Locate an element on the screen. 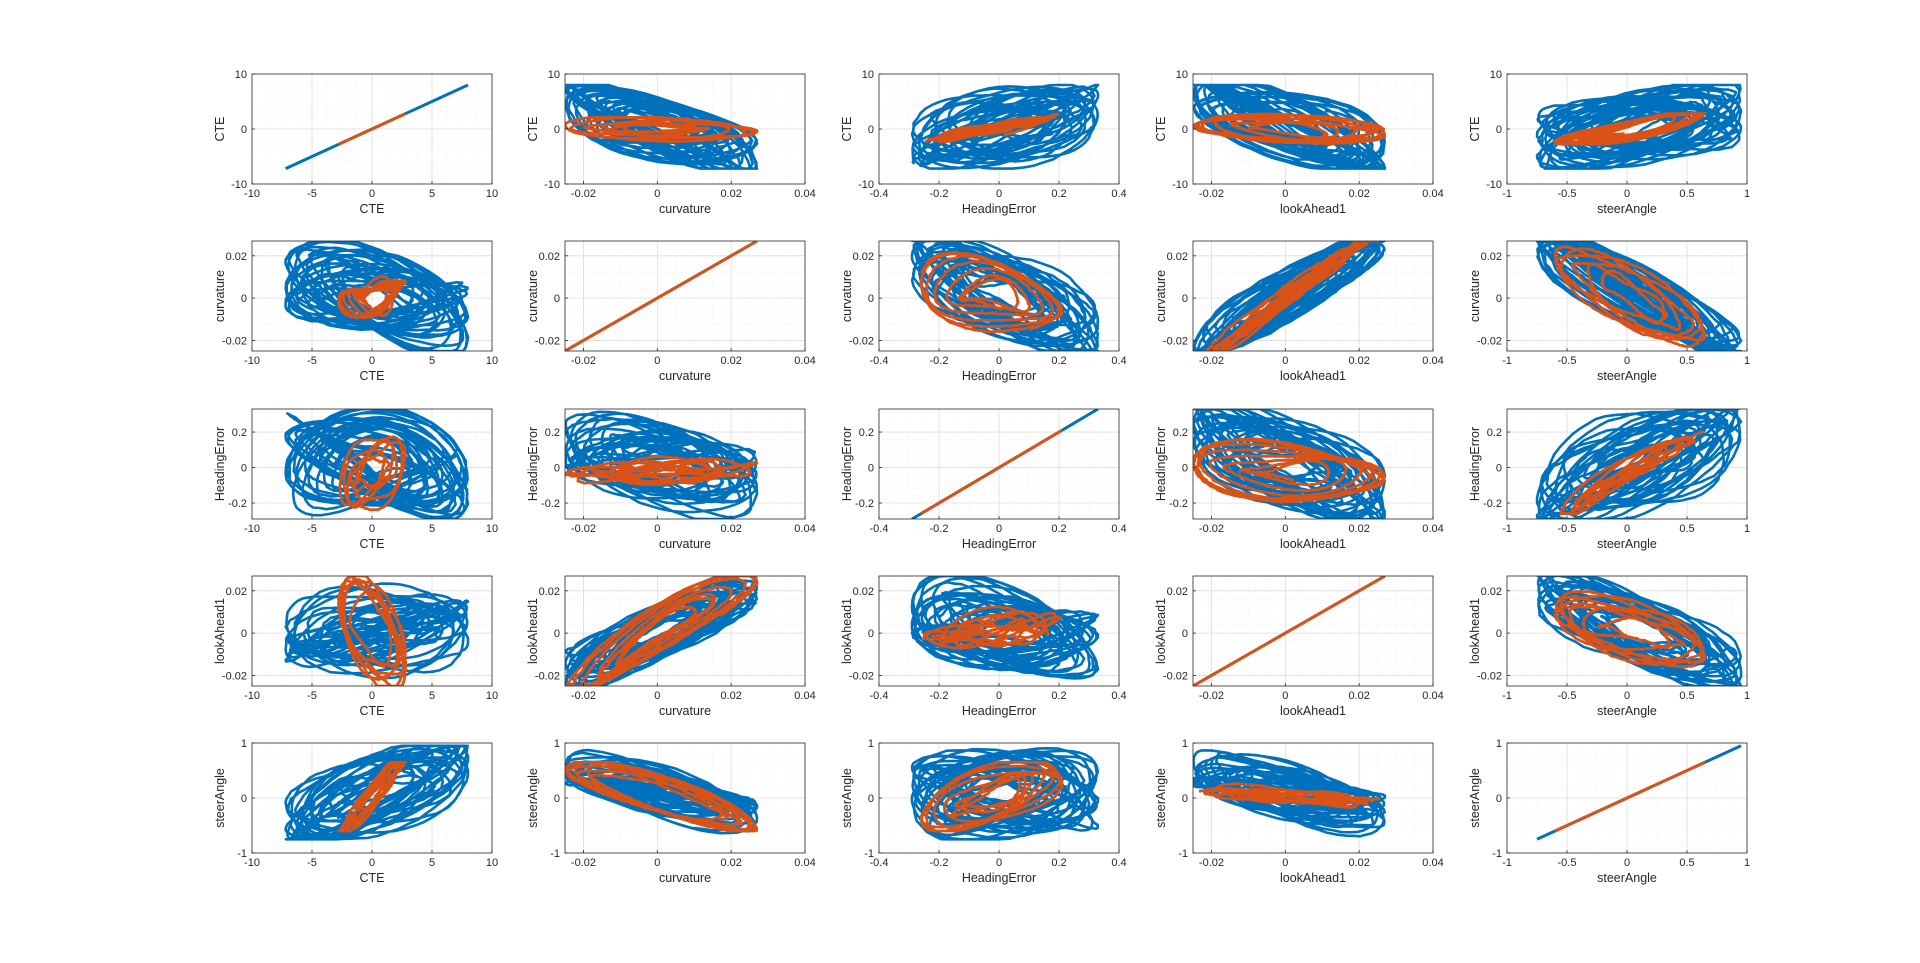  panel-curvature-vs-CTE: -10 -5 0 5 10 -0.02 0 0.02 CTE curvature is located at coordinates (355, 311).